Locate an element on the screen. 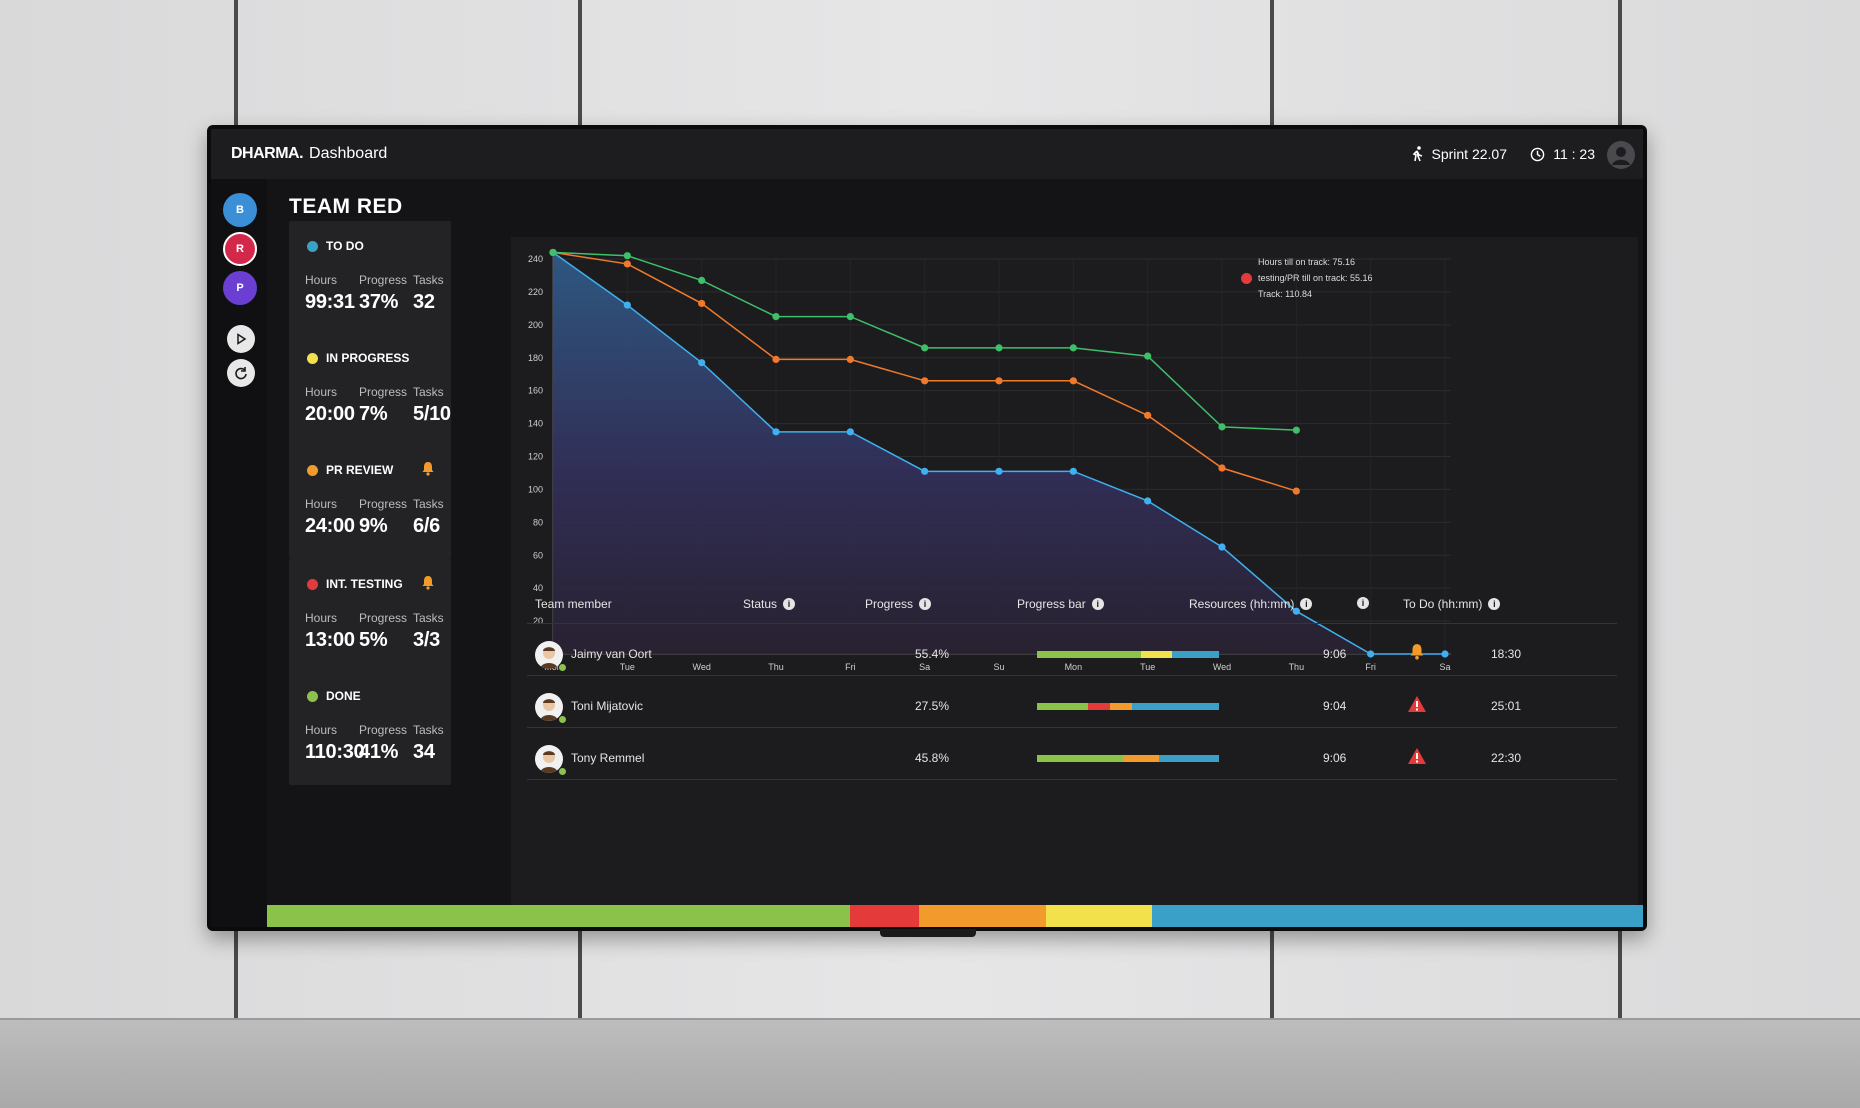  status-card: TO DO Hours Progress Tasks 99:31 37% 32 is located at coordinates (370, 278).